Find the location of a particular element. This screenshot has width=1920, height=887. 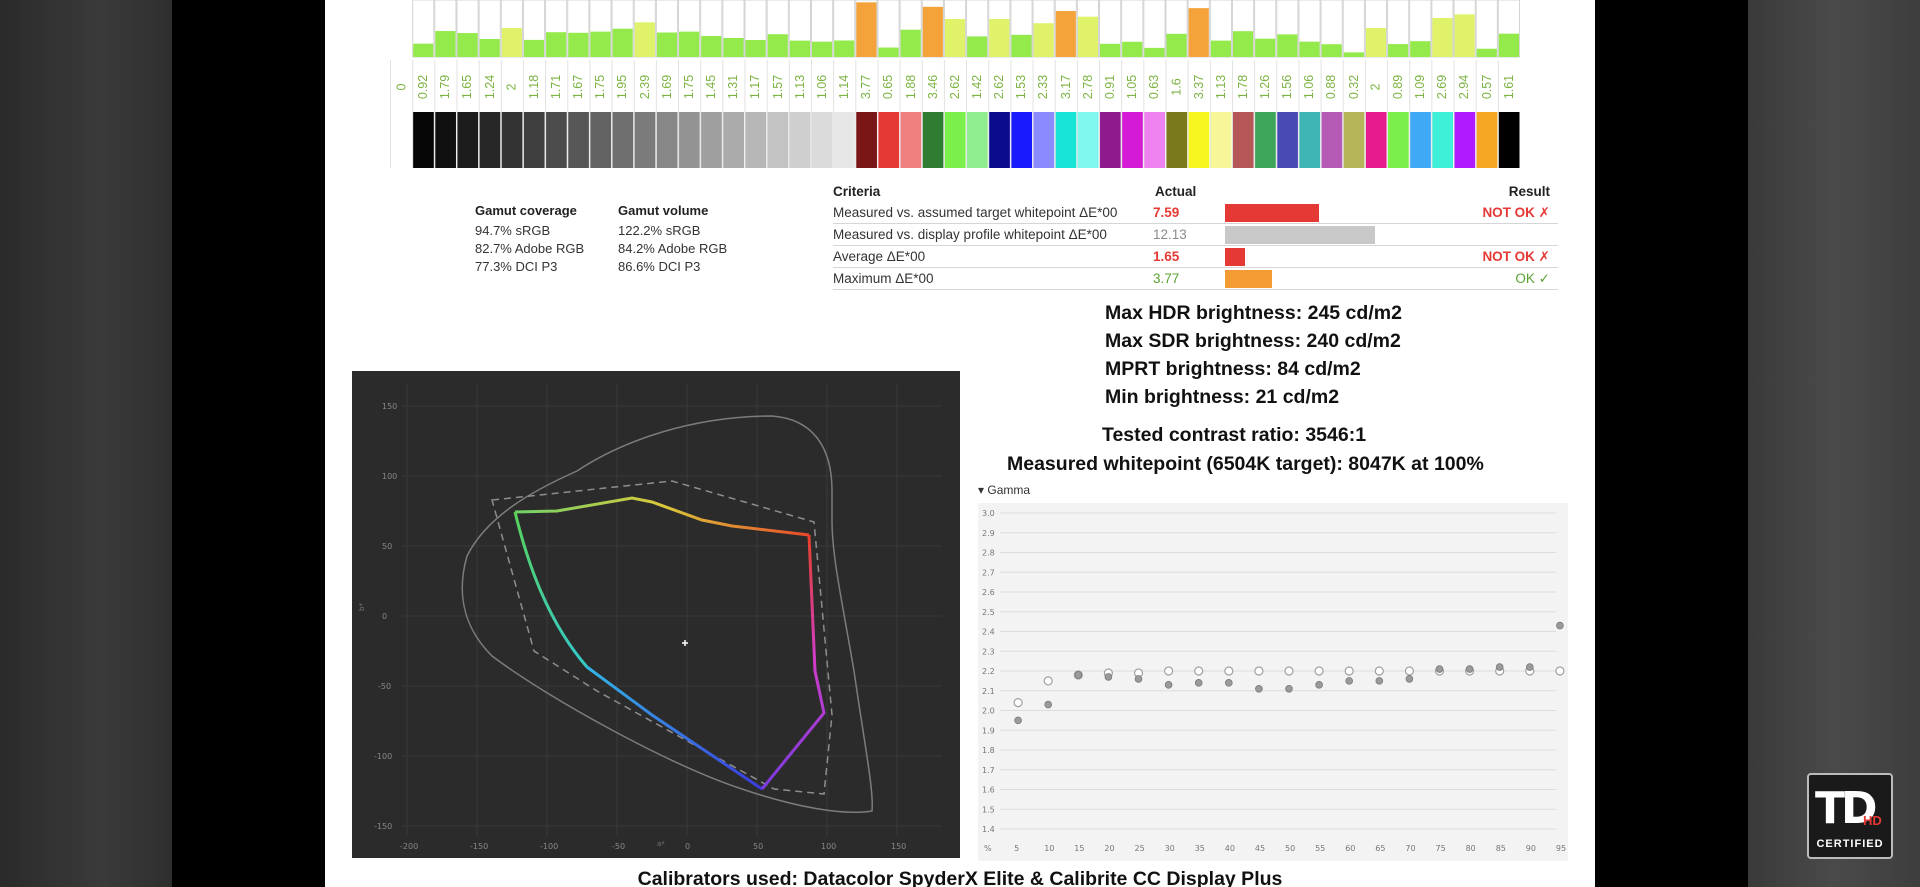

delta-e-value-label: 1.88 is located at coordinates (910, 87).